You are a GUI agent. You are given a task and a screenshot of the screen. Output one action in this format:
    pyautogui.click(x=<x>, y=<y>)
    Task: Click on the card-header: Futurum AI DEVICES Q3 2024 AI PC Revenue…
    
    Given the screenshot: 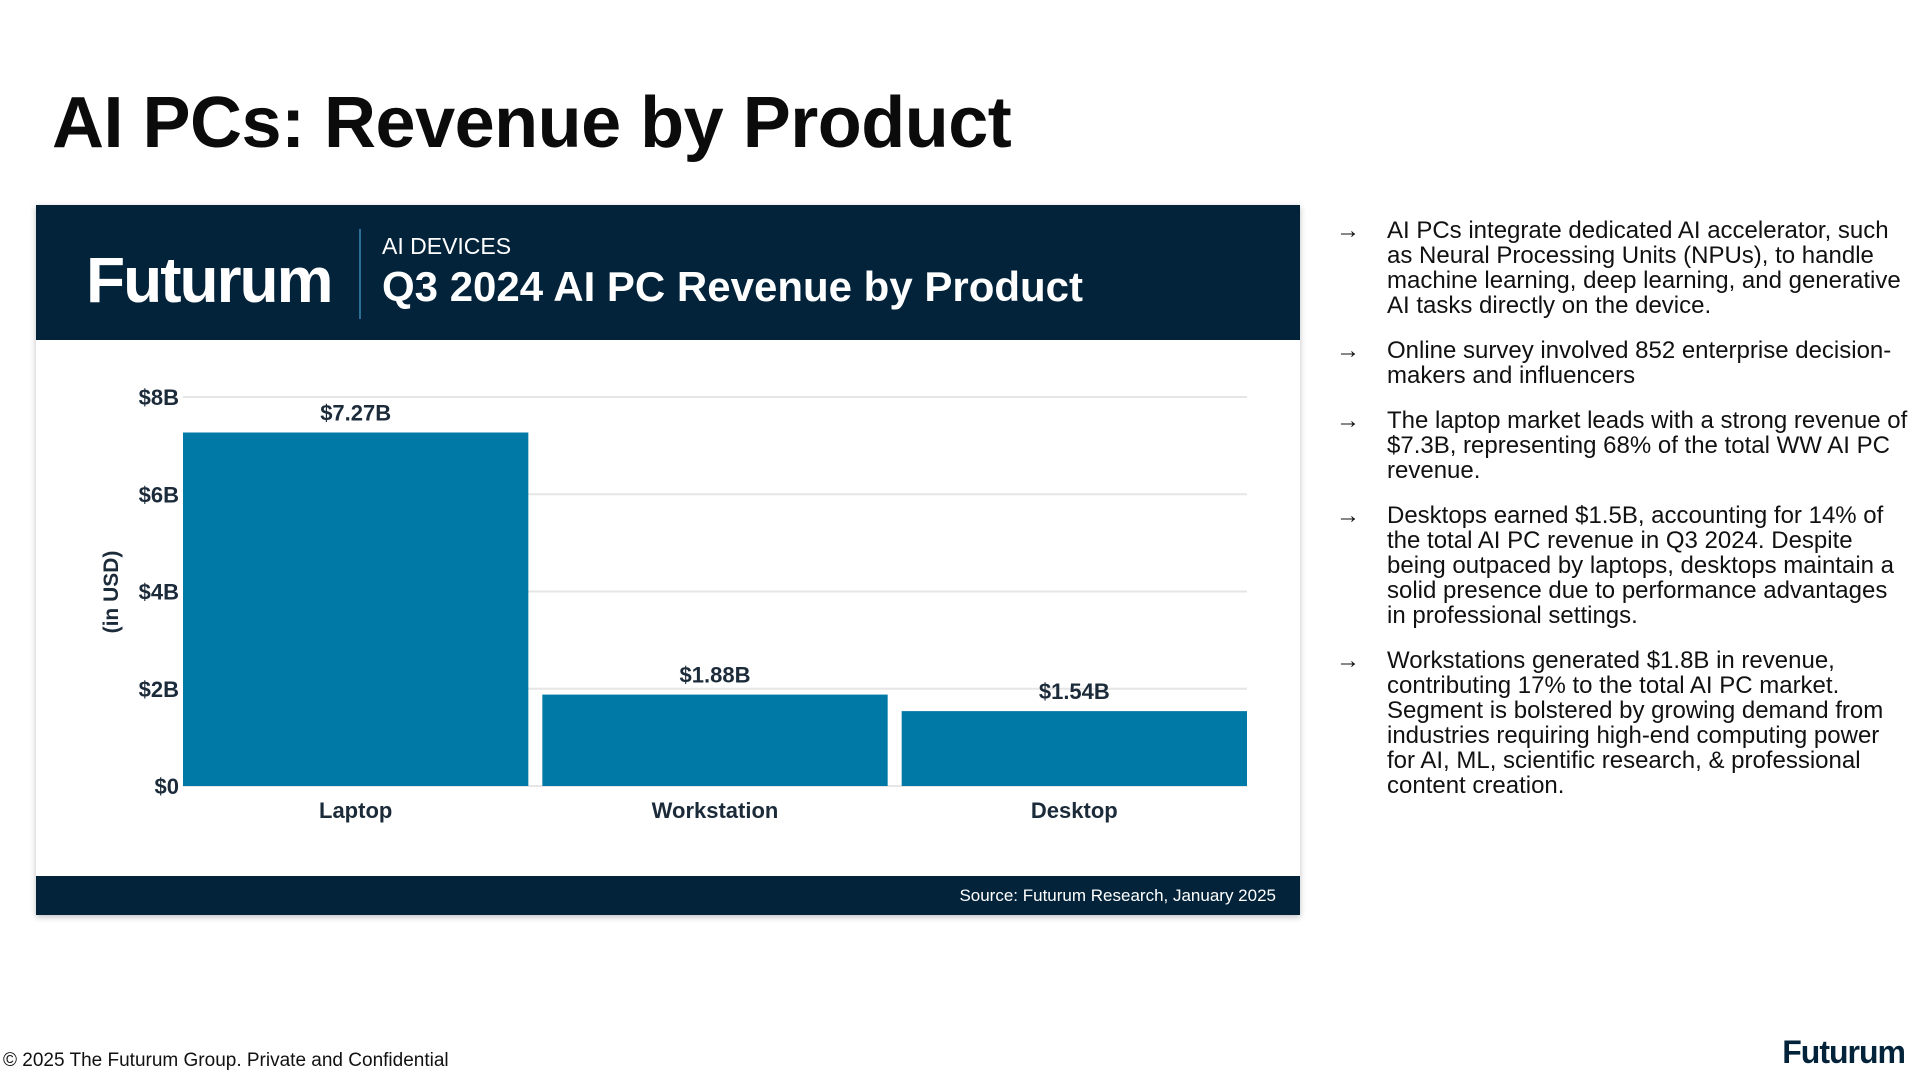 What is the action you would take?
    pyautogui.click(x=668, y=272)
    